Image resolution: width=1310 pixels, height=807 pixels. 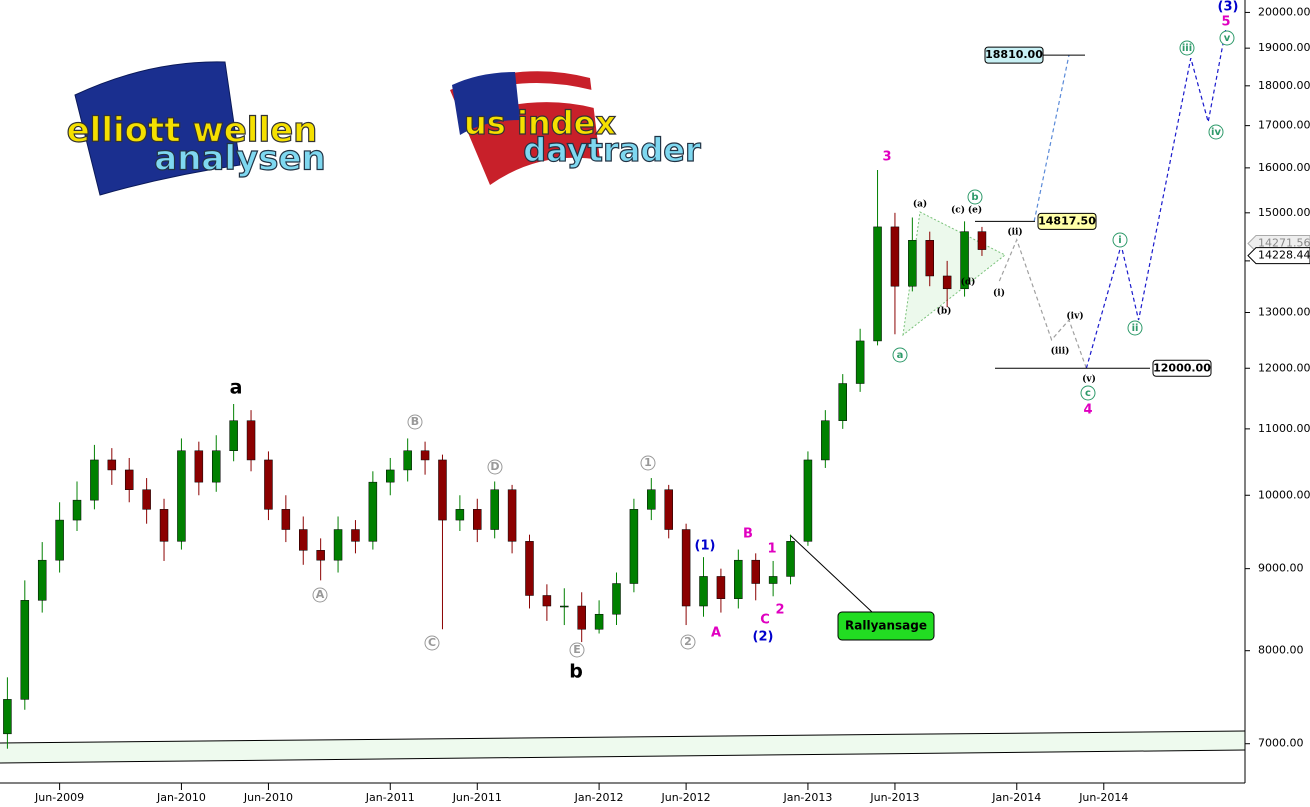 I want to click on wave-label: (c), so click(x=958, y=210).